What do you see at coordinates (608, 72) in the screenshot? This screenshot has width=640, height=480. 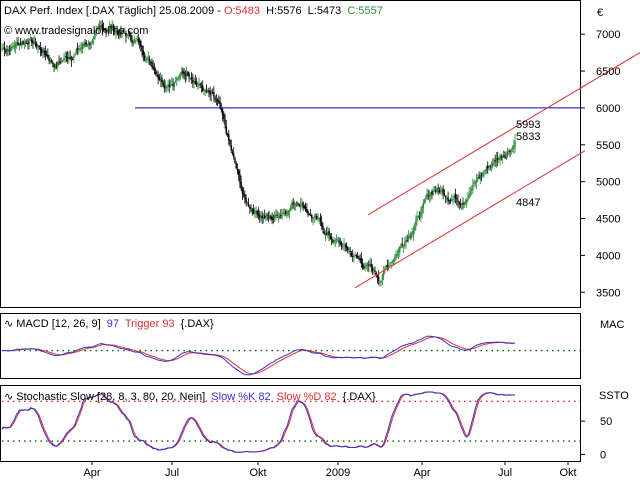 I see `y-tick-label: 6500` at bounding box center [608, 72].